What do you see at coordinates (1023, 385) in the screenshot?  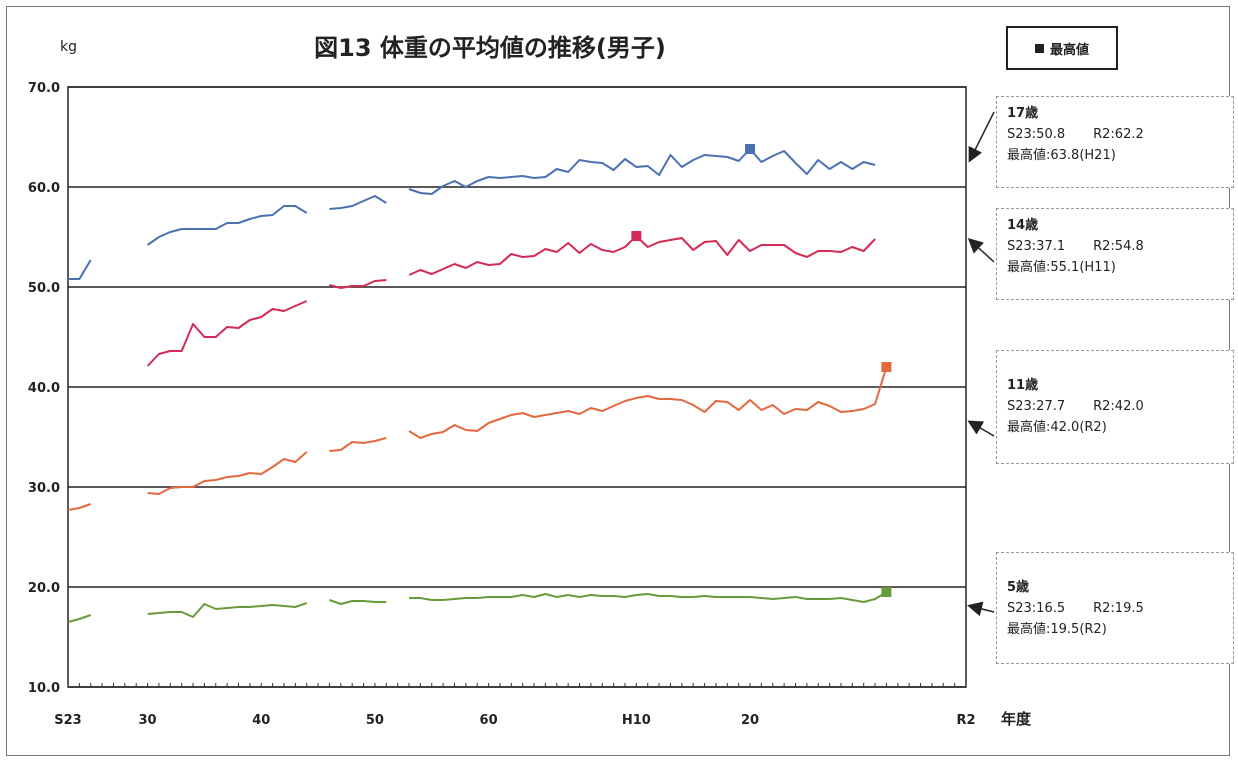 I see `callout-age: 11歳` at bounding box center [1023, 385].